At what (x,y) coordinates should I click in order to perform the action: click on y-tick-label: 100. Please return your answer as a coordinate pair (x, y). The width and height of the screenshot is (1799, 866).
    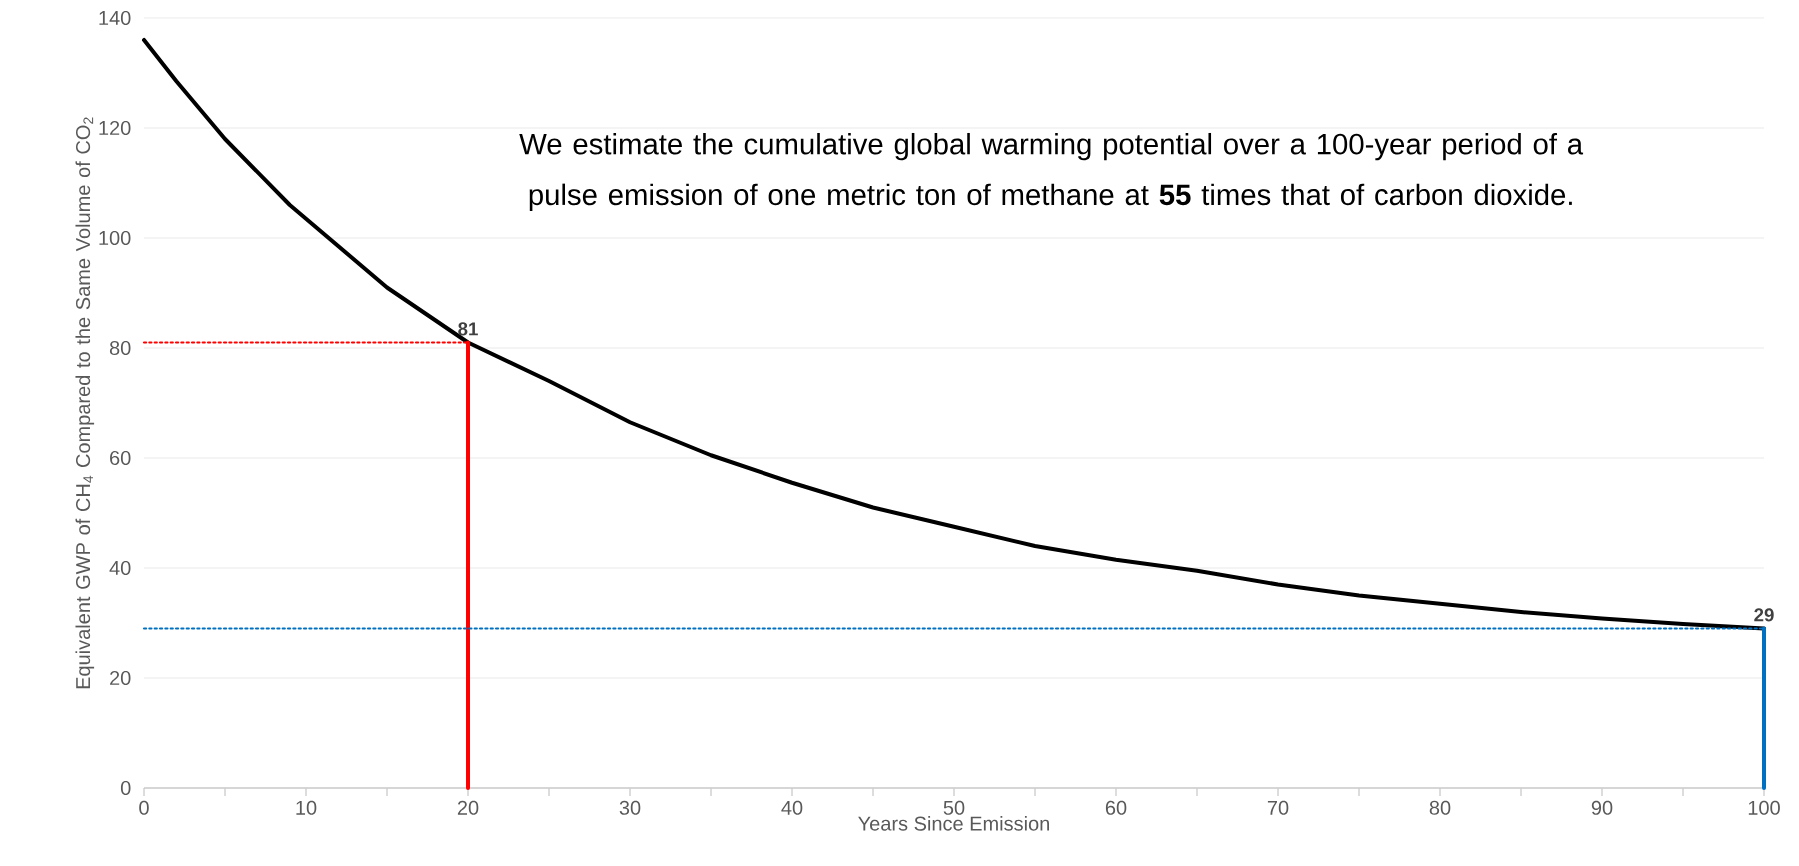
    Looking at the image, I should click on (115, 238).